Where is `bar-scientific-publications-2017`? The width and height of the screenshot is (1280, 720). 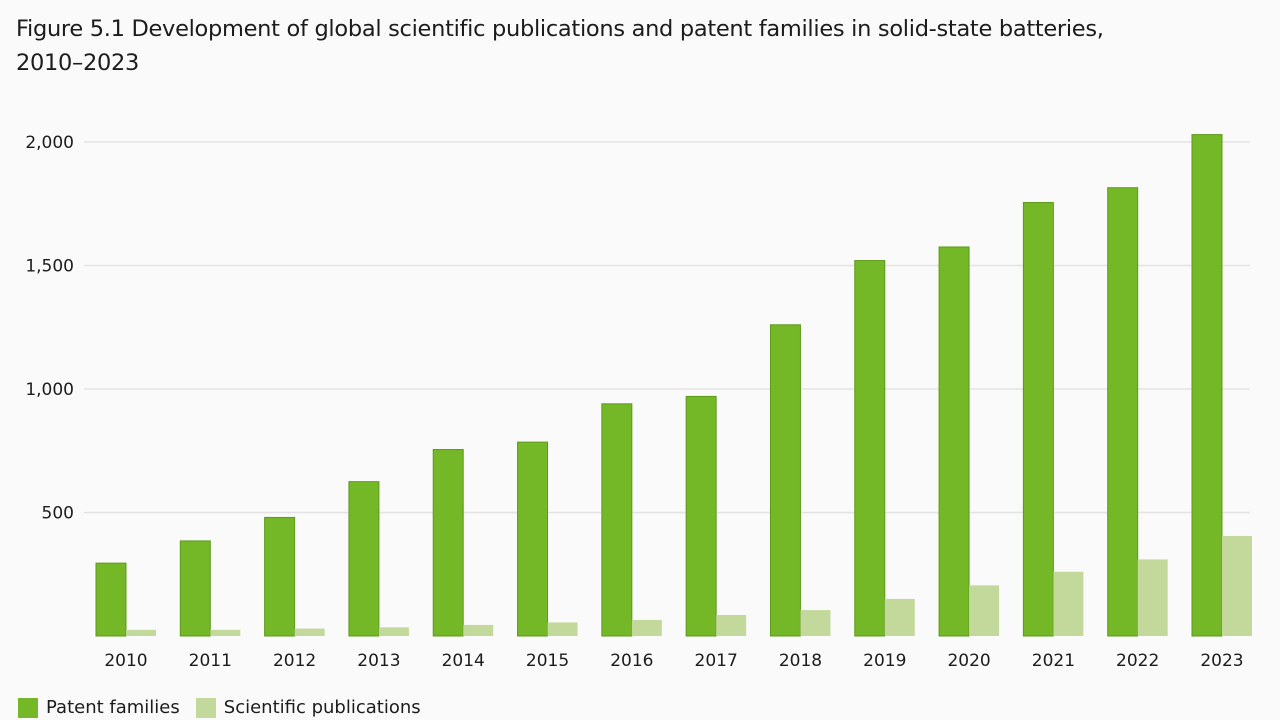
bar-scientific-publications-2017 is located at coordinates (731, 625).